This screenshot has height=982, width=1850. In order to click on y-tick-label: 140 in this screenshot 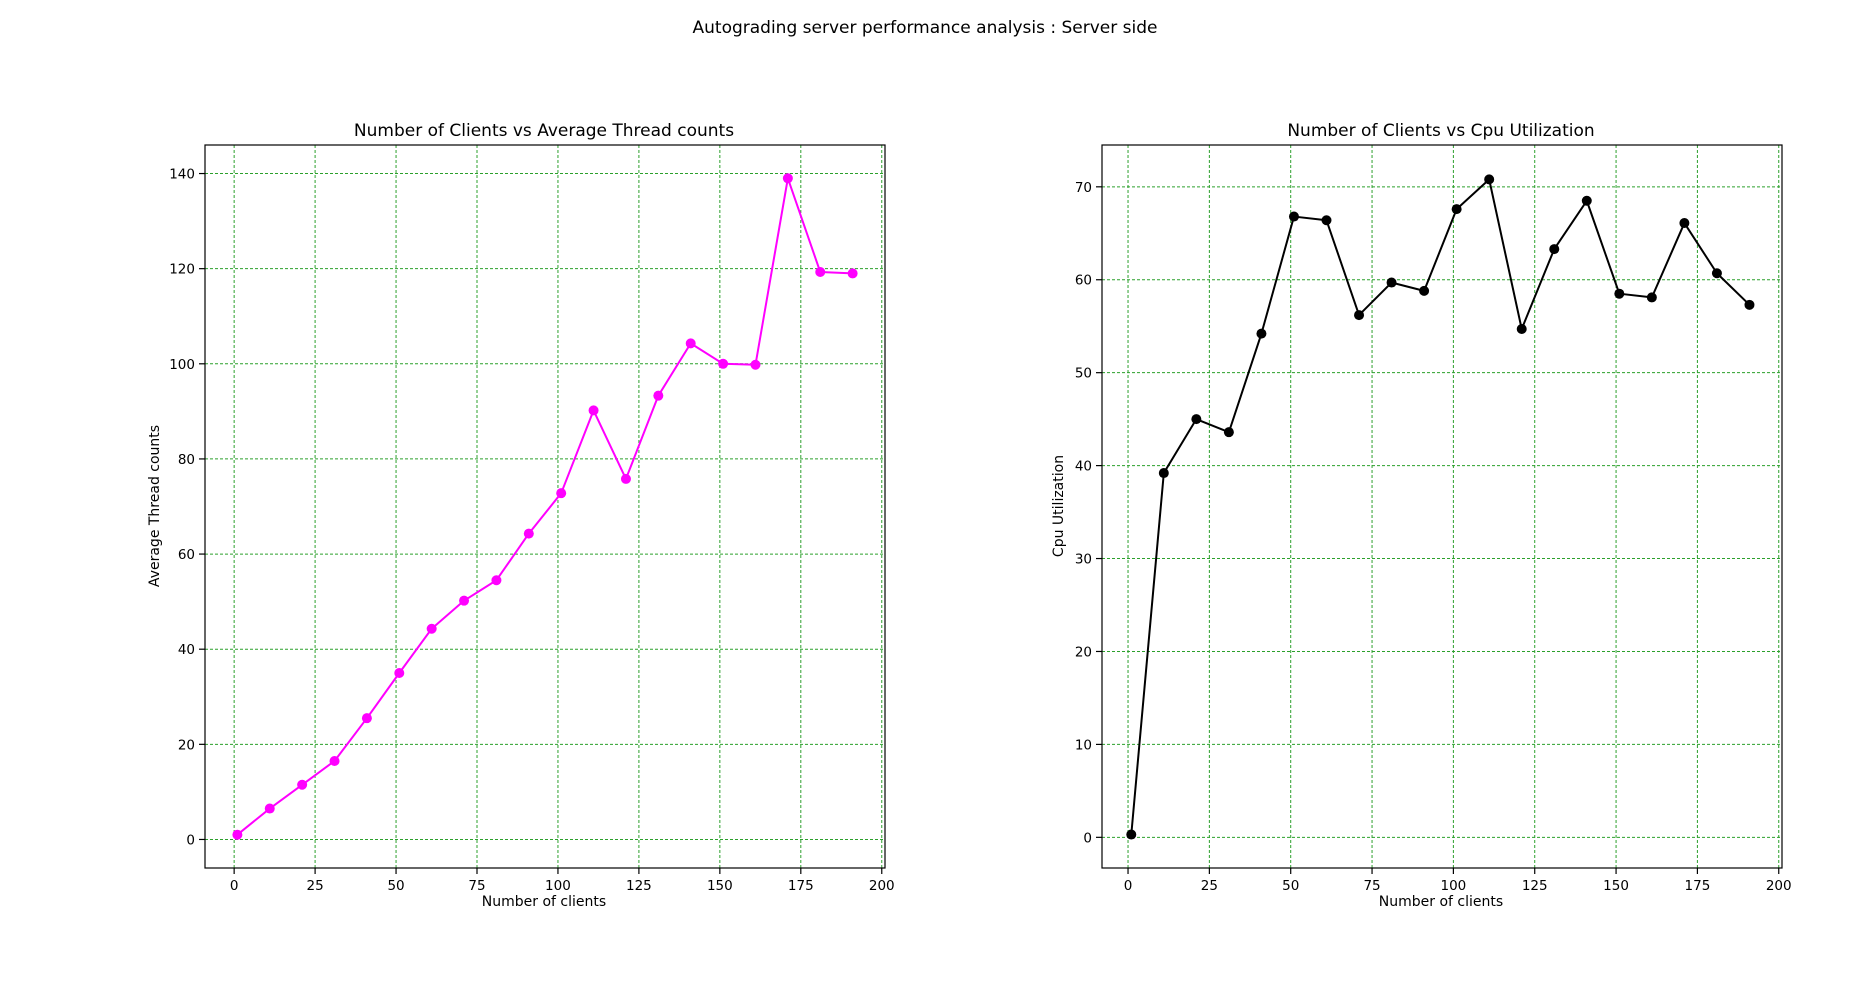, I will do `click(182, 175)`.